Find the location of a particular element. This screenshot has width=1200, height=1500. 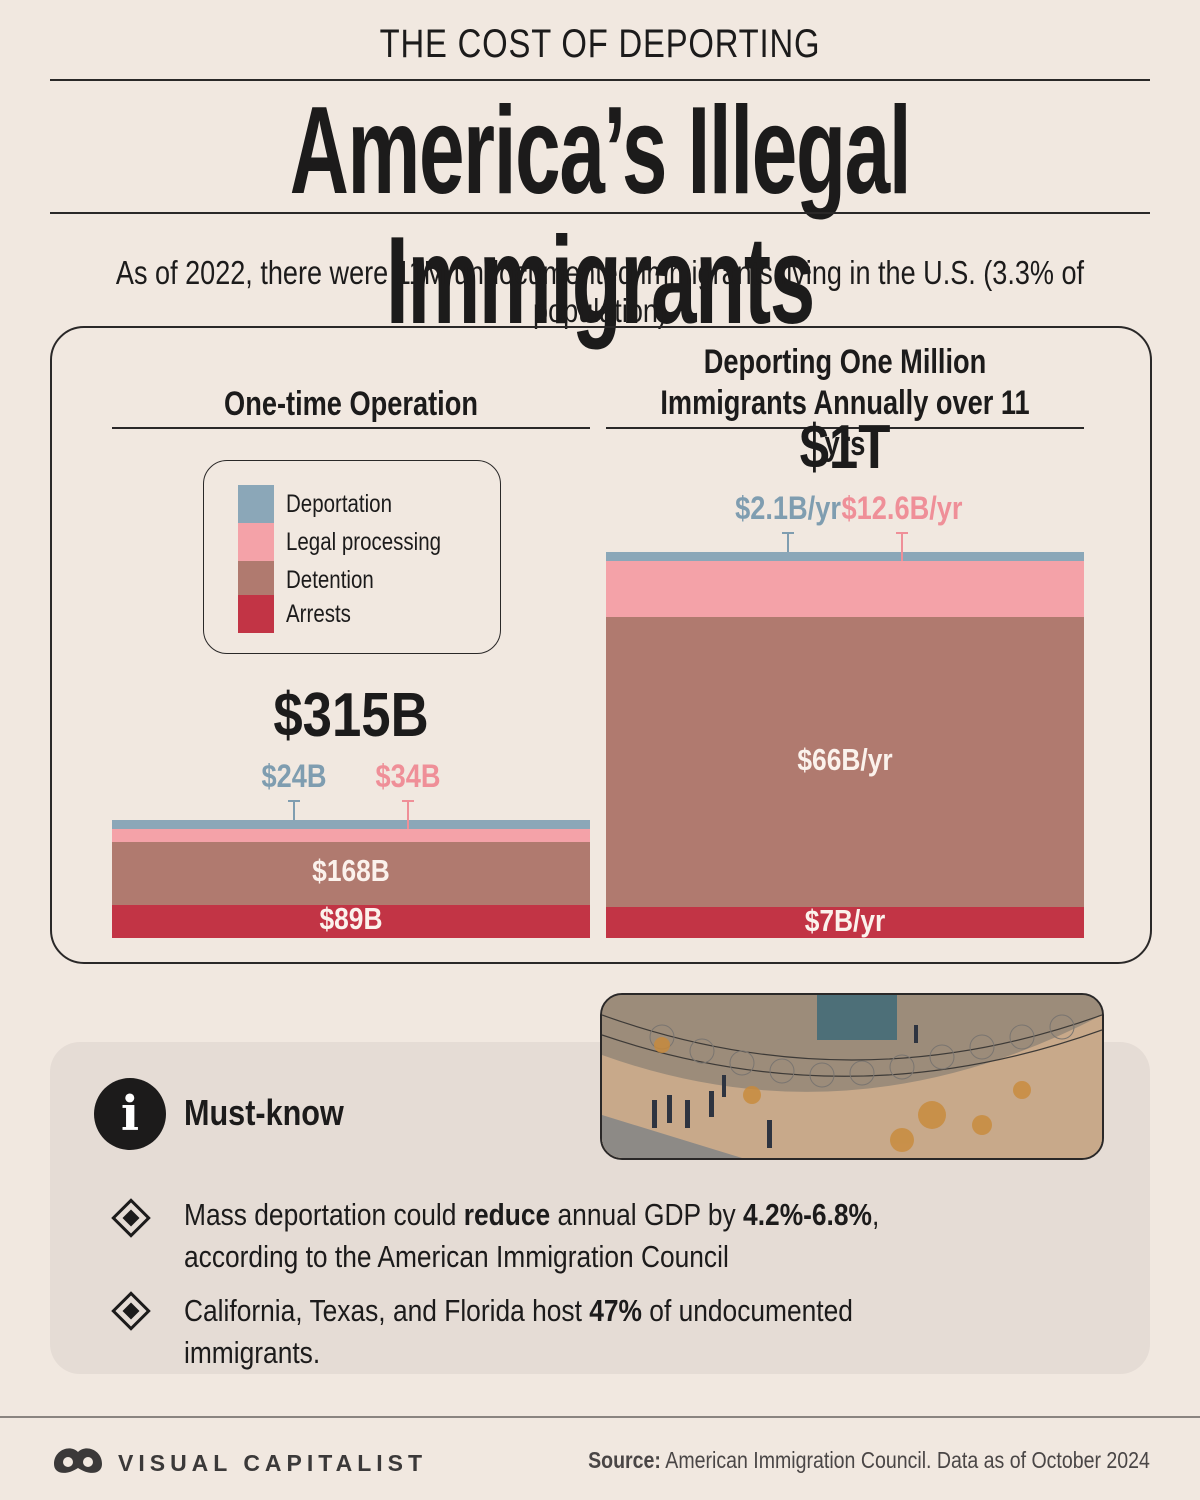

title-bottom-rule is located at coordinates (600, 213).